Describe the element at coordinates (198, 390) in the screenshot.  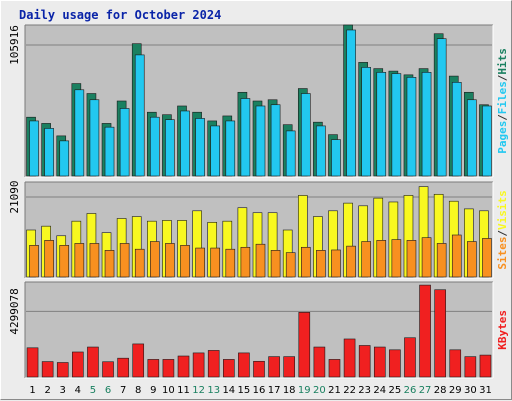
I see `x-tick-label-day-12: 12` at that location.